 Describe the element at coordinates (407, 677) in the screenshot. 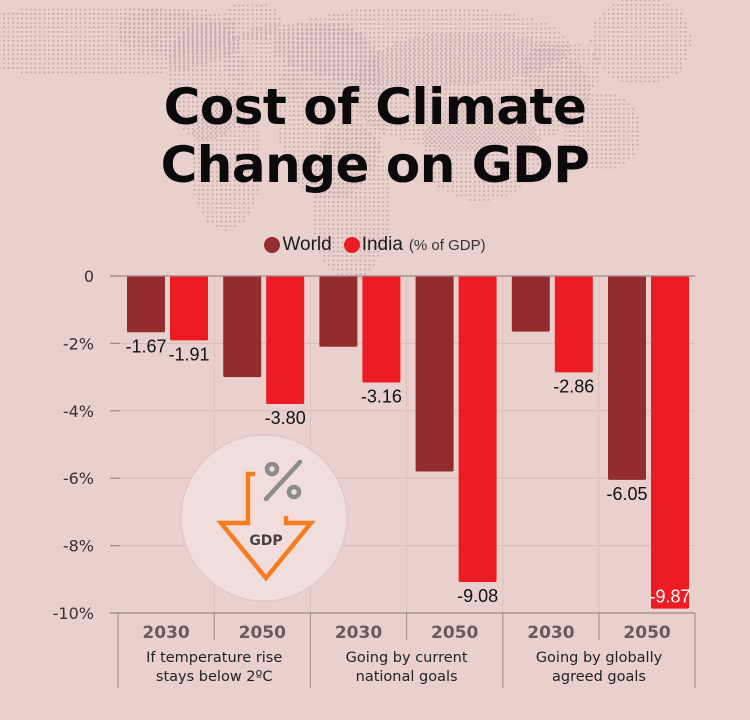

I see `x-group-label: national goals` at that location.